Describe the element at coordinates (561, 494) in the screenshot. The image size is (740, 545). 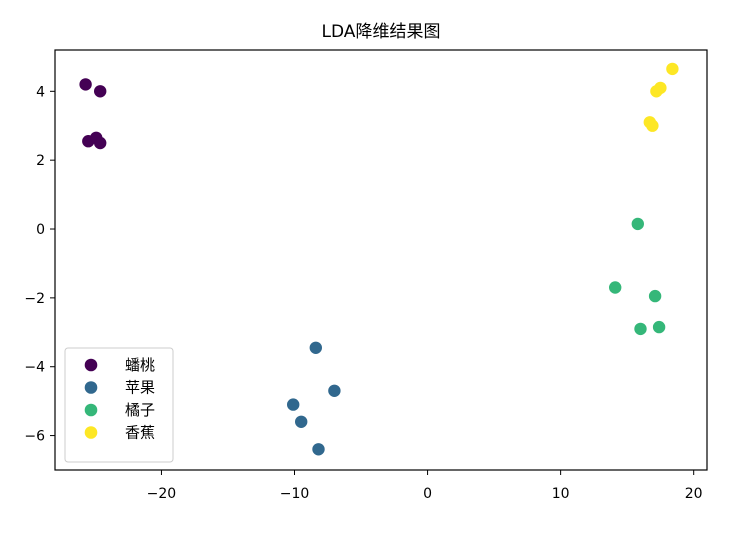
I see `x-tick-label: 10` at that location.